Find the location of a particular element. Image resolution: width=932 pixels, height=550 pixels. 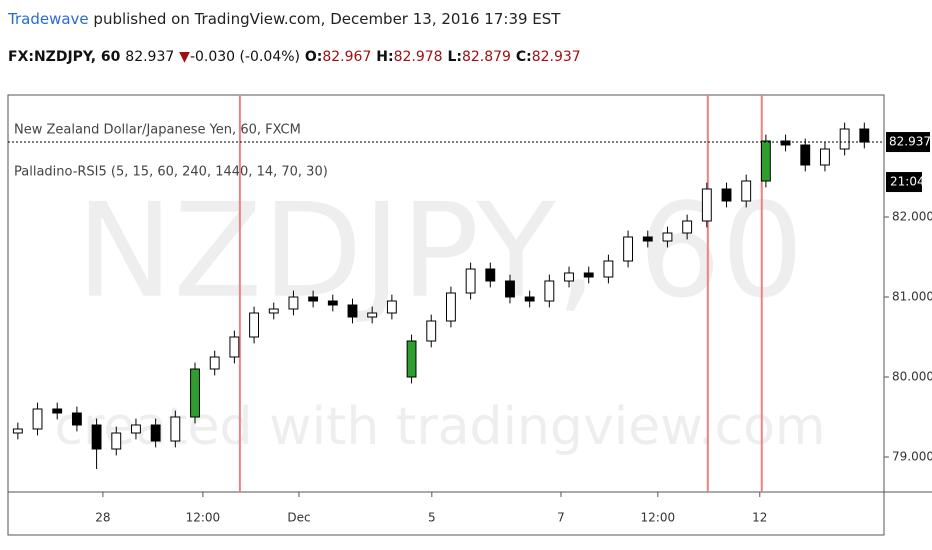

price: 82.937 is located at coordinates (150, 57).